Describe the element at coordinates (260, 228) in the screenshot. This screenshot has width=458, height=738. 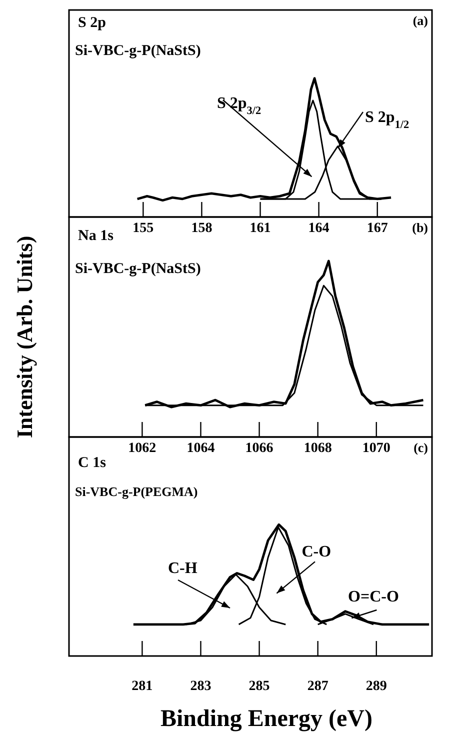
I see `x-tick-label: 161` at that location.